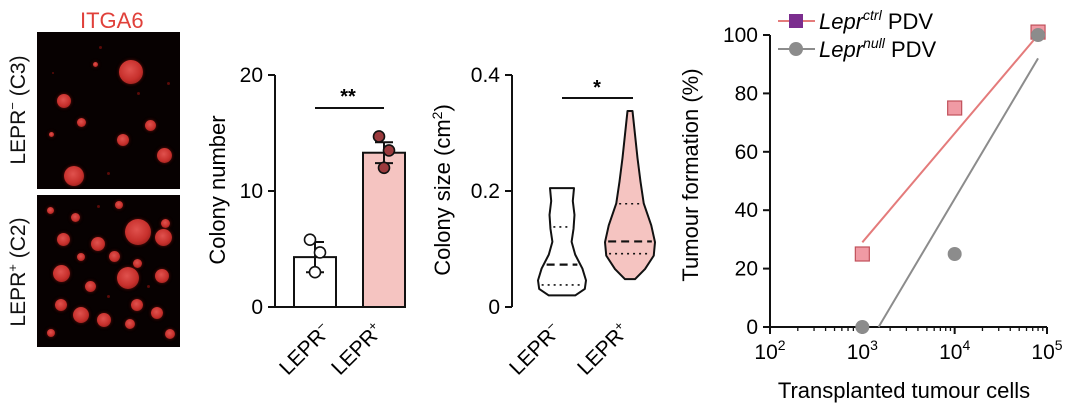  I want to click on legend-marker-circle, so click(796, 49).